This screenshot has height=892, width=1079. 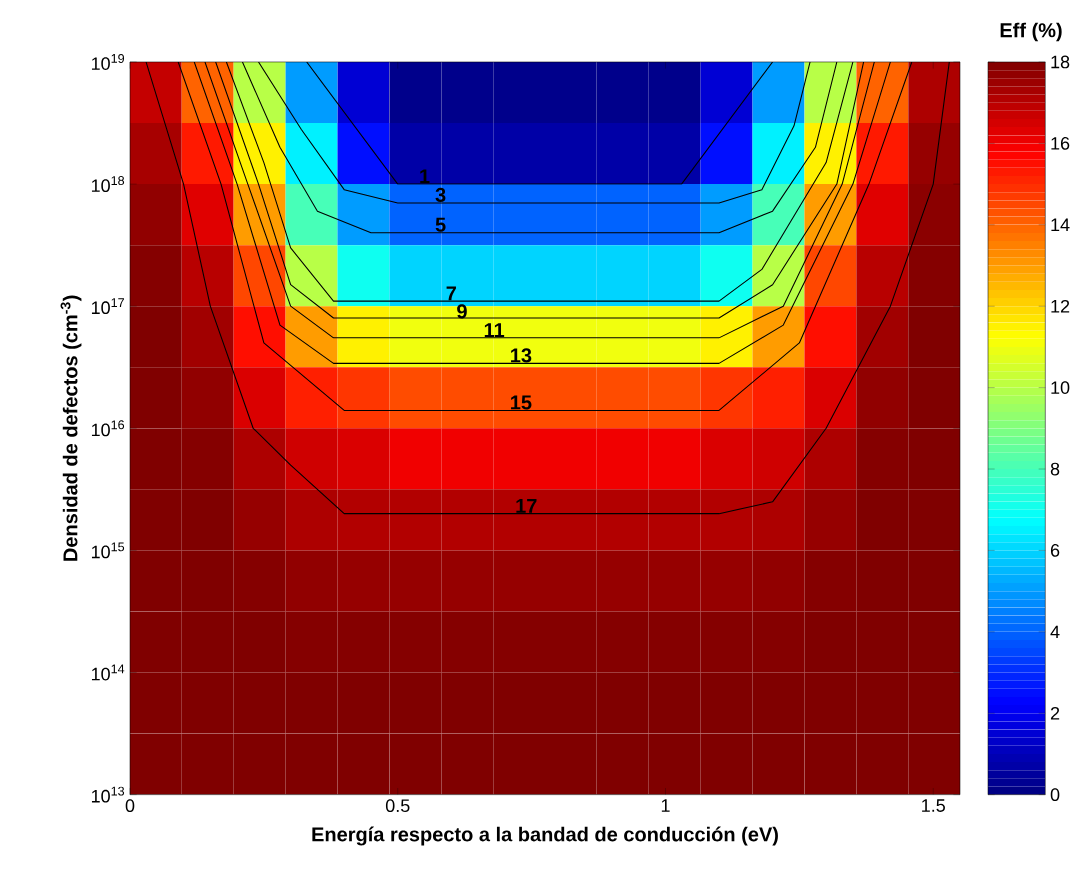 I want to click on y-tick-label: 10$^{17}$, so click(x=107, y=306).